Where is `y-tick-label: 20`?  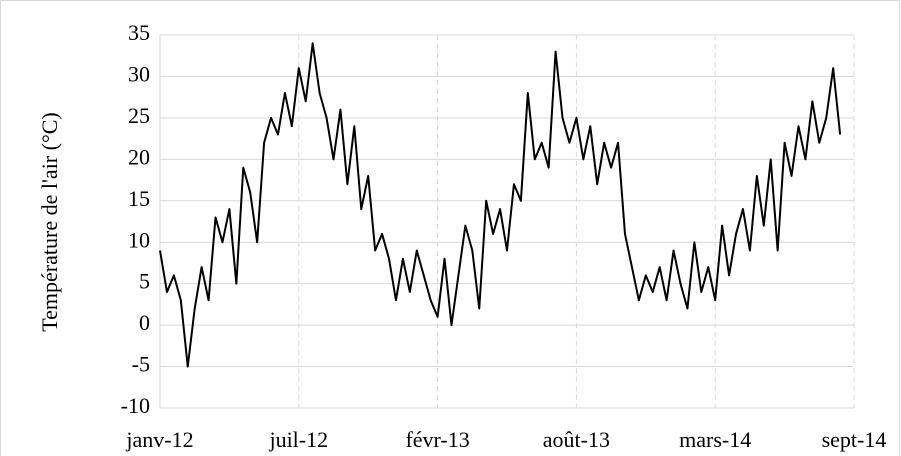
y-tick-label: 20 is located at coordinates (139, 156).